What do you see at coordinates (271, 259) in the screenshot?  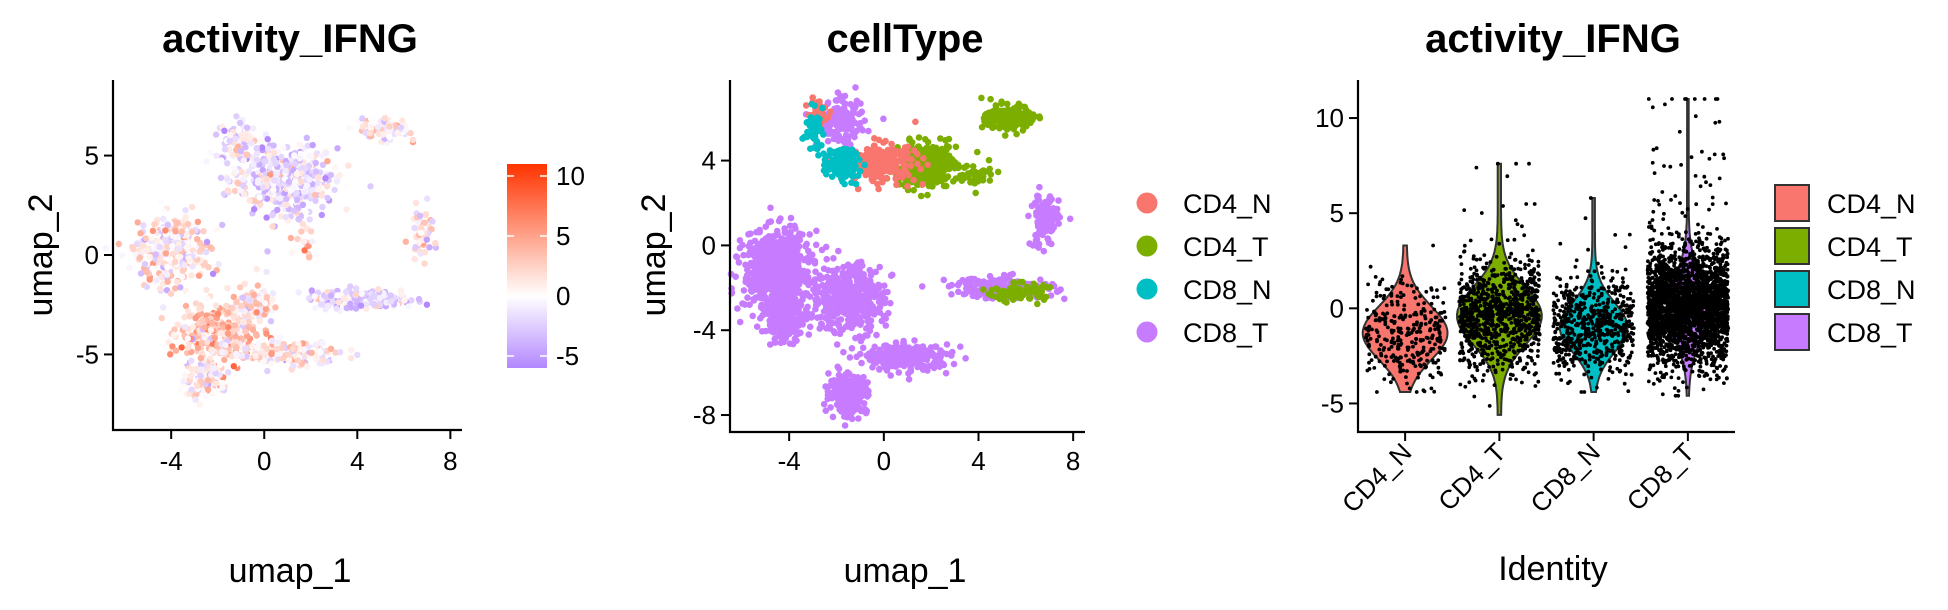 I see `feature-plot-points` at bounding box center [271, 259].